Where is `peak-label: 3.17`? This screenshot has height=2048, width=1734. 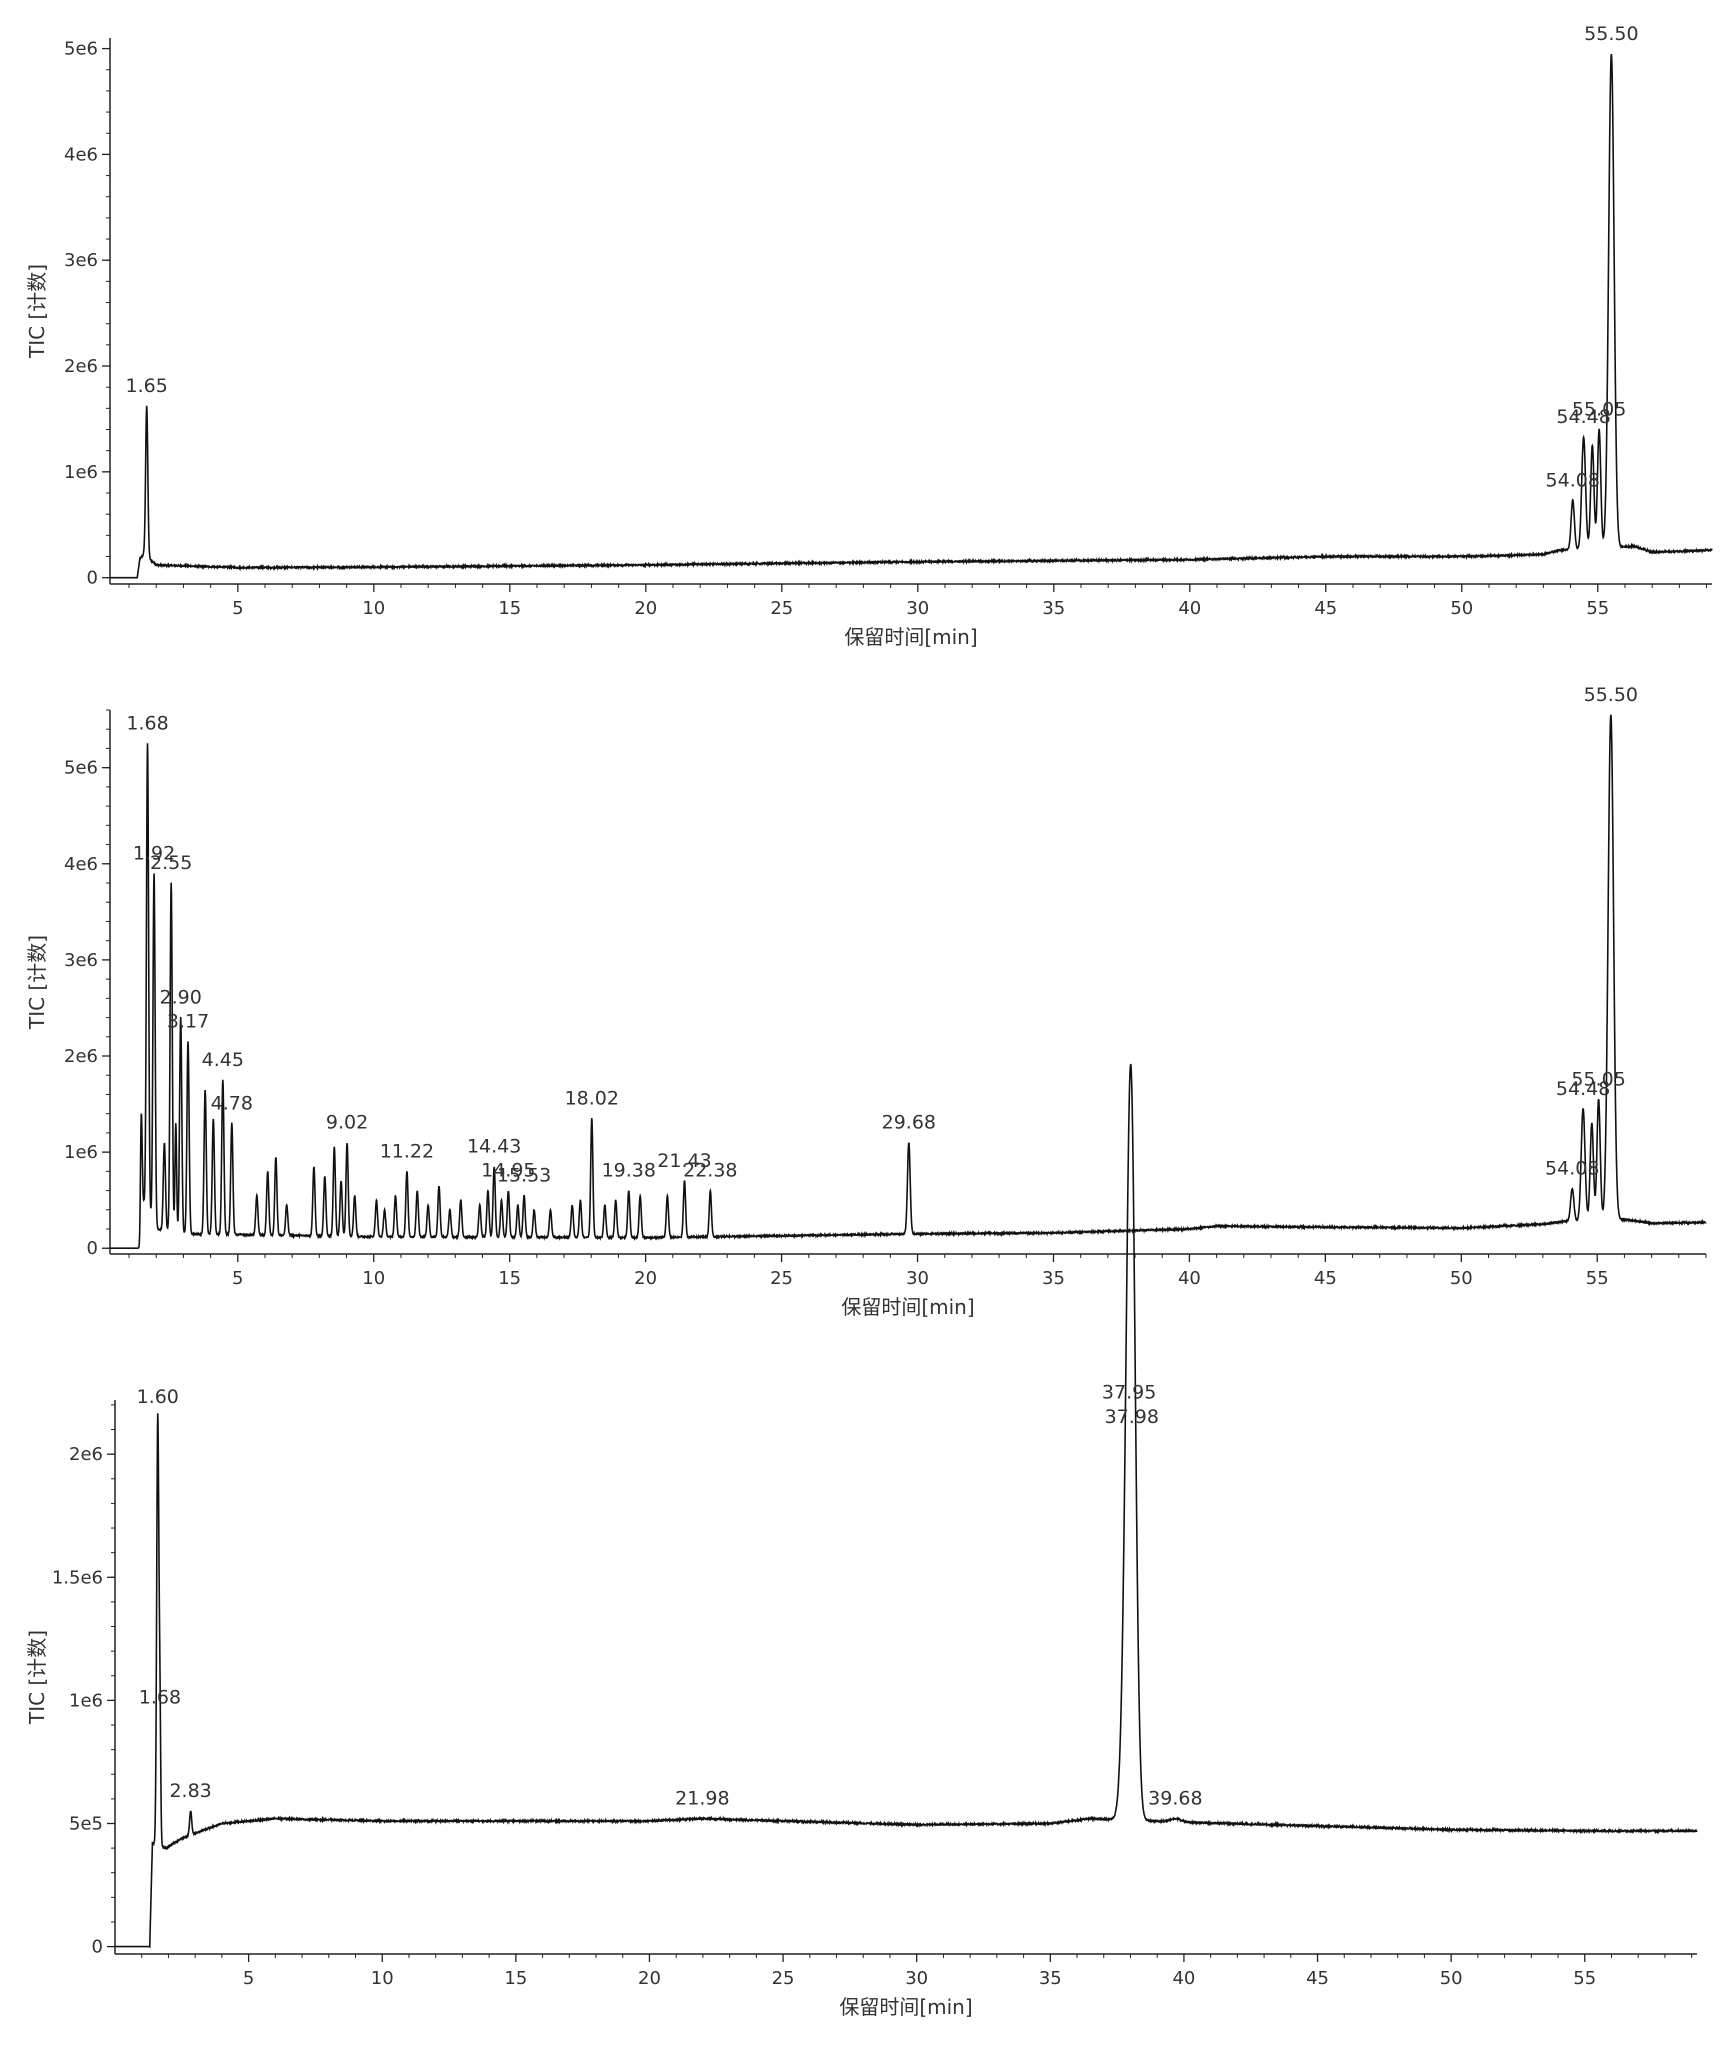
peak-label: 3.17 is located at coordinates (188, 1022).